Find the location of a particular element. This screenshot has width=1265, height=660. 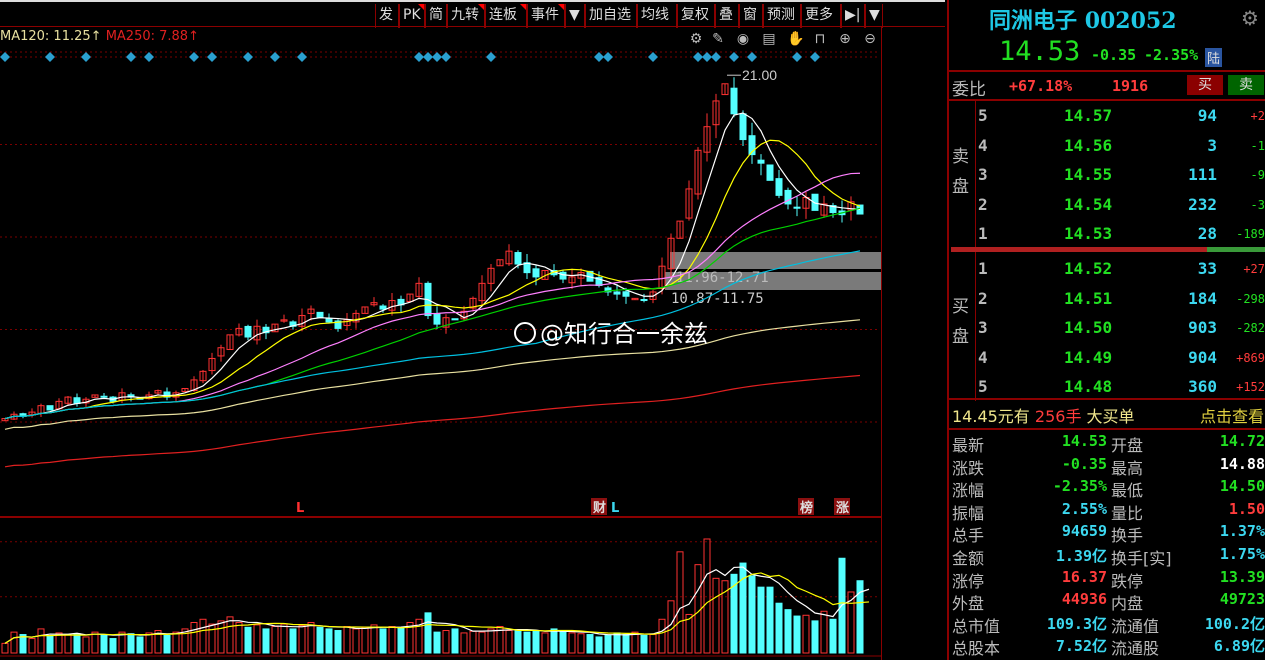

lock-icon: ⊓ is located at coordinates (820, 39).